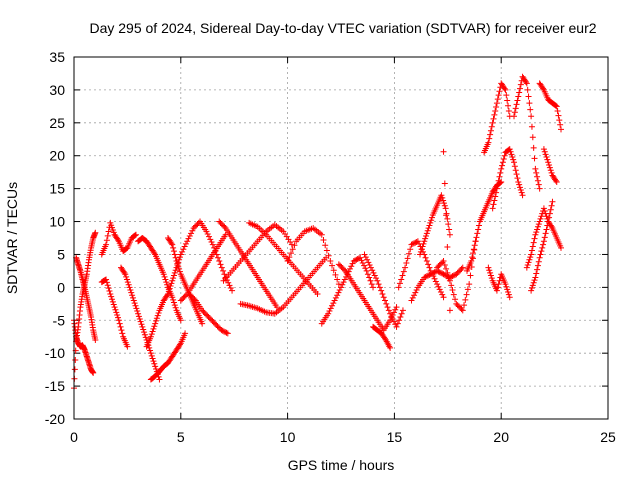 The width and height of the screenshot is (640, 480). Describe the element at coordinates (57, 90) in the screenshot. I see `y-tick-label: 30` at that location.